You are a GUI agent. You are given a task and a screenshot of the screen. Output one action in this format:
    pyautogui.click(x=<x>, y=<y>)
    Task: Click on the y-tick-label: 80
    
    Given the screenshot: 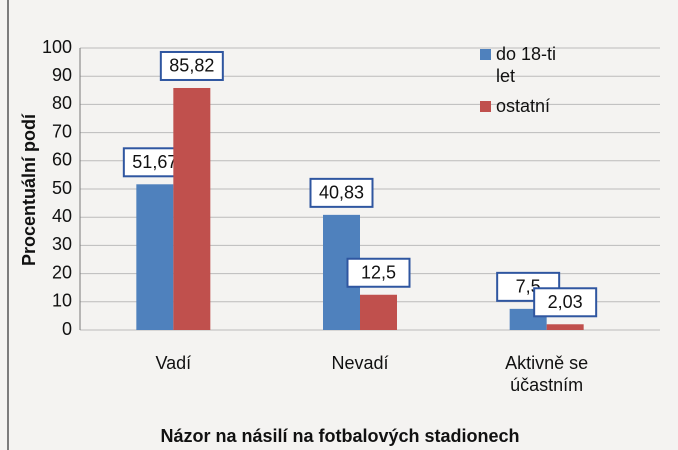 What is the action you would take?
    pyautogui.click(x=62, y=103)
    